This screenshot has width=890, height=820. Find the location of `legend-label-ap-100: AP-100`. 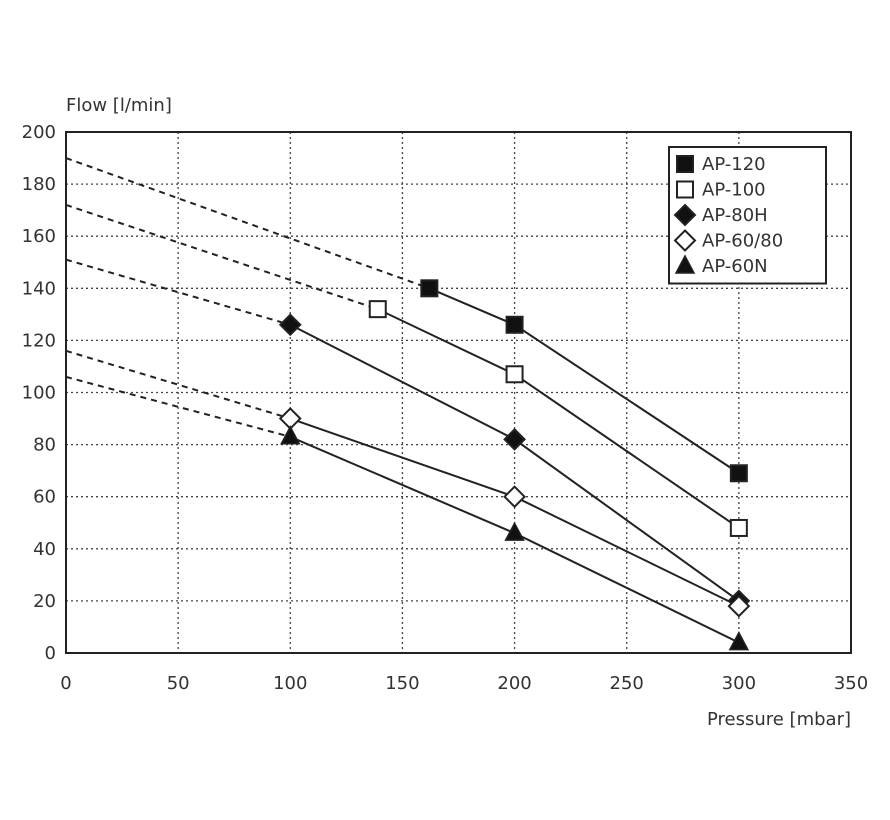

legend-label-ap-100: AP-100 is located at coordinates (734, 190).